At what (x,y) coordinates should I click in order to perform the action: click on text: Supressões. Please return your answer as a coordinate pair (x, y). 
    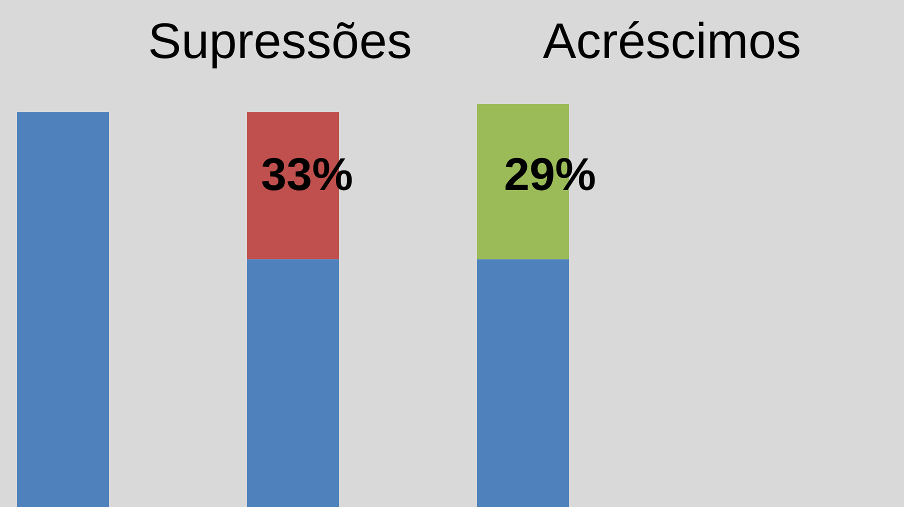
    Looking at the image, I should click on (280, 41).